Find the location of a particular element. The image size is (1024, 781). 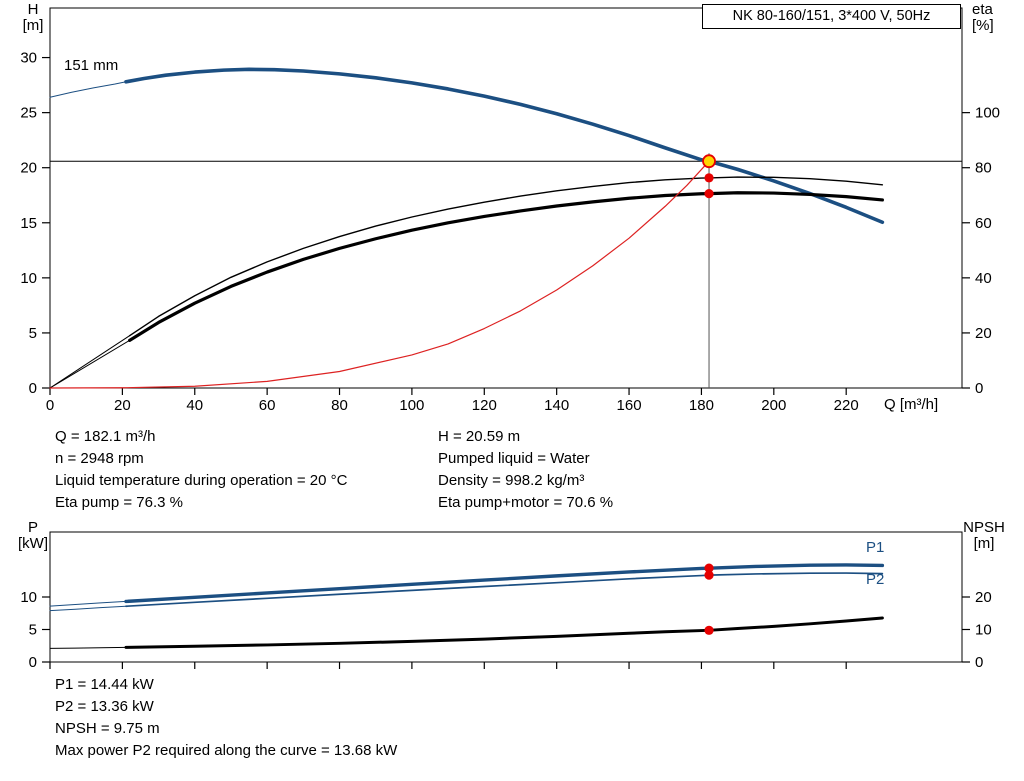

speed-readout: n = 2948 rpm is located at coordinates (99, 458).